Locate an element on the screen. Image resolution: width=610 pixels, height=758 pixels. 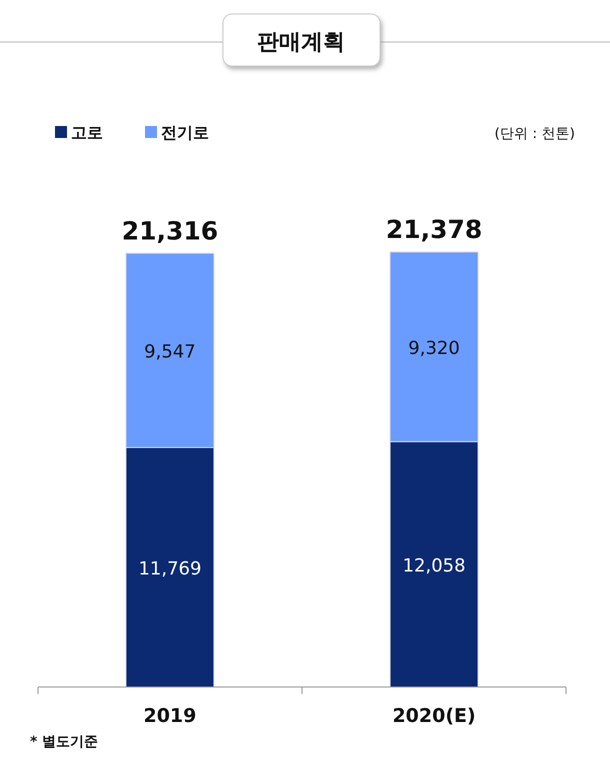
text: (단위 : 천톤) is located at coordinates (534, 134).